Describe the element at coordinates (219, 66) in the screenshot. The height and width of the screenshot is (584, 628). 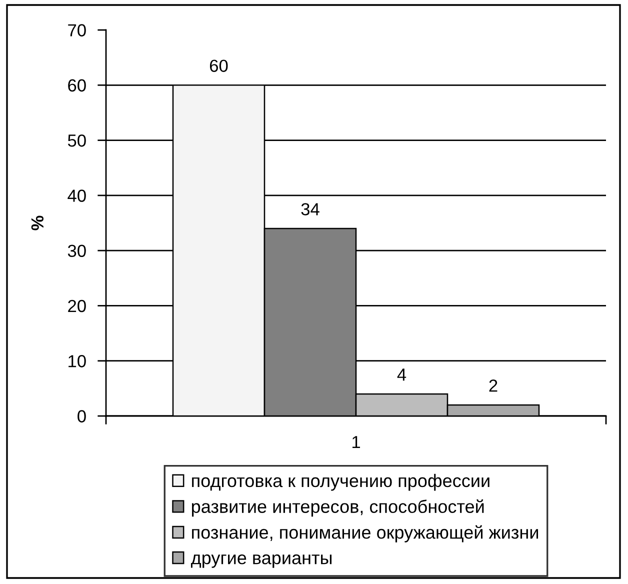
I see `data-label: 60` at that location.